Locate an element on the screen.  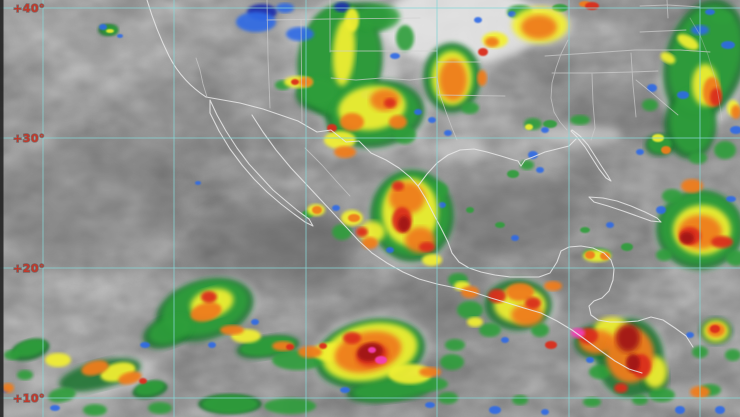
us-atlantic-coastline is located at coordinates (706, 69).